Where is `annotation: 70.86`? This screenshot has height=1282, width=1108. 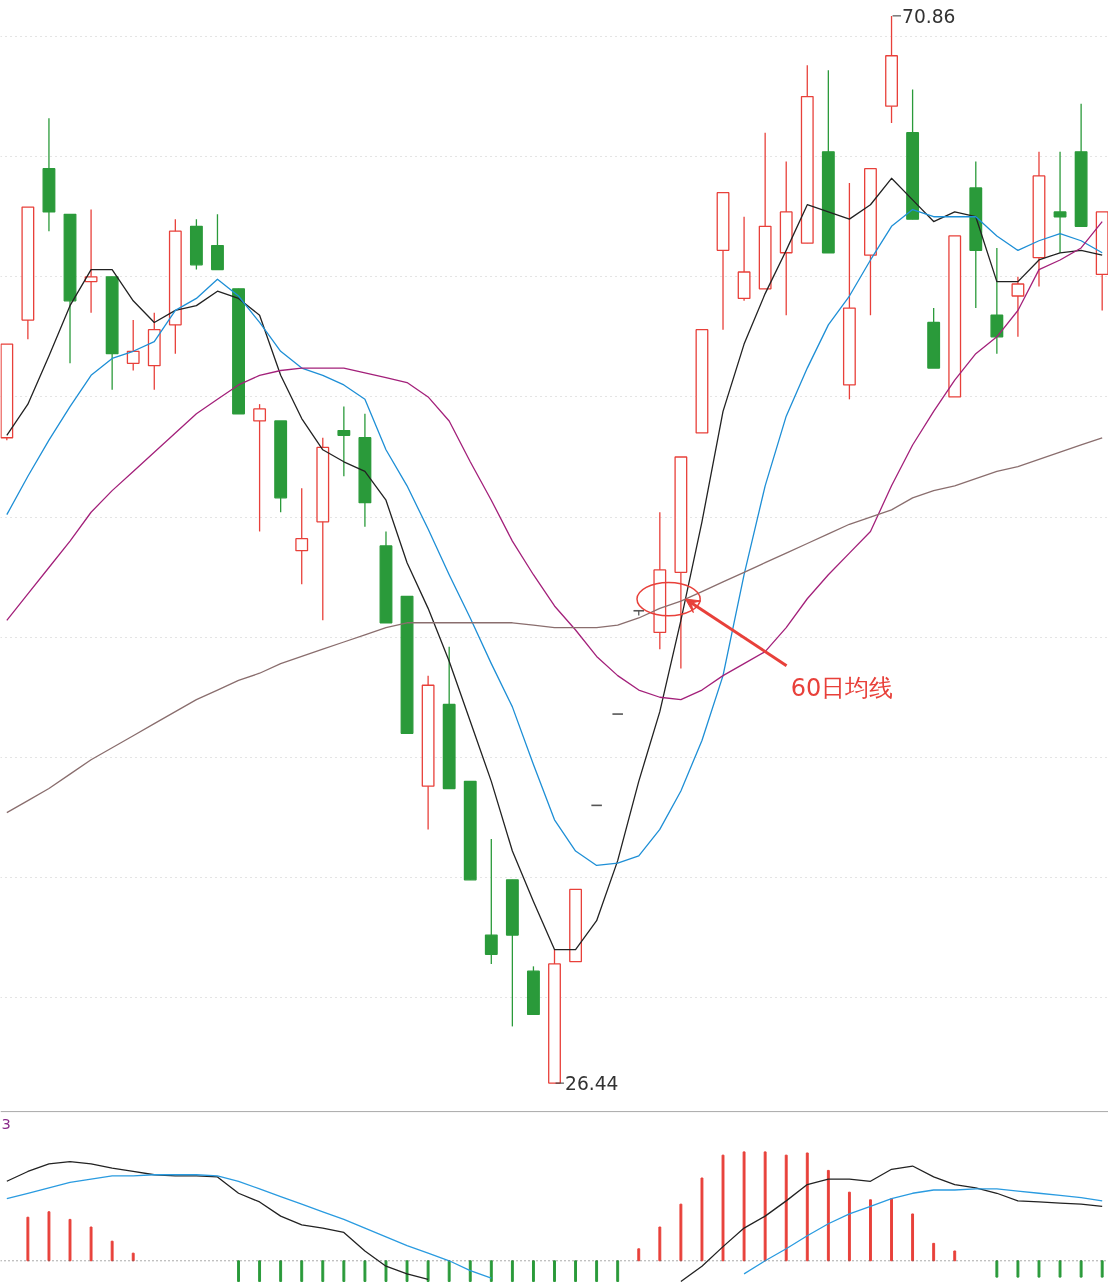 annotation: 70.86 is located at coordinates (929, 16).